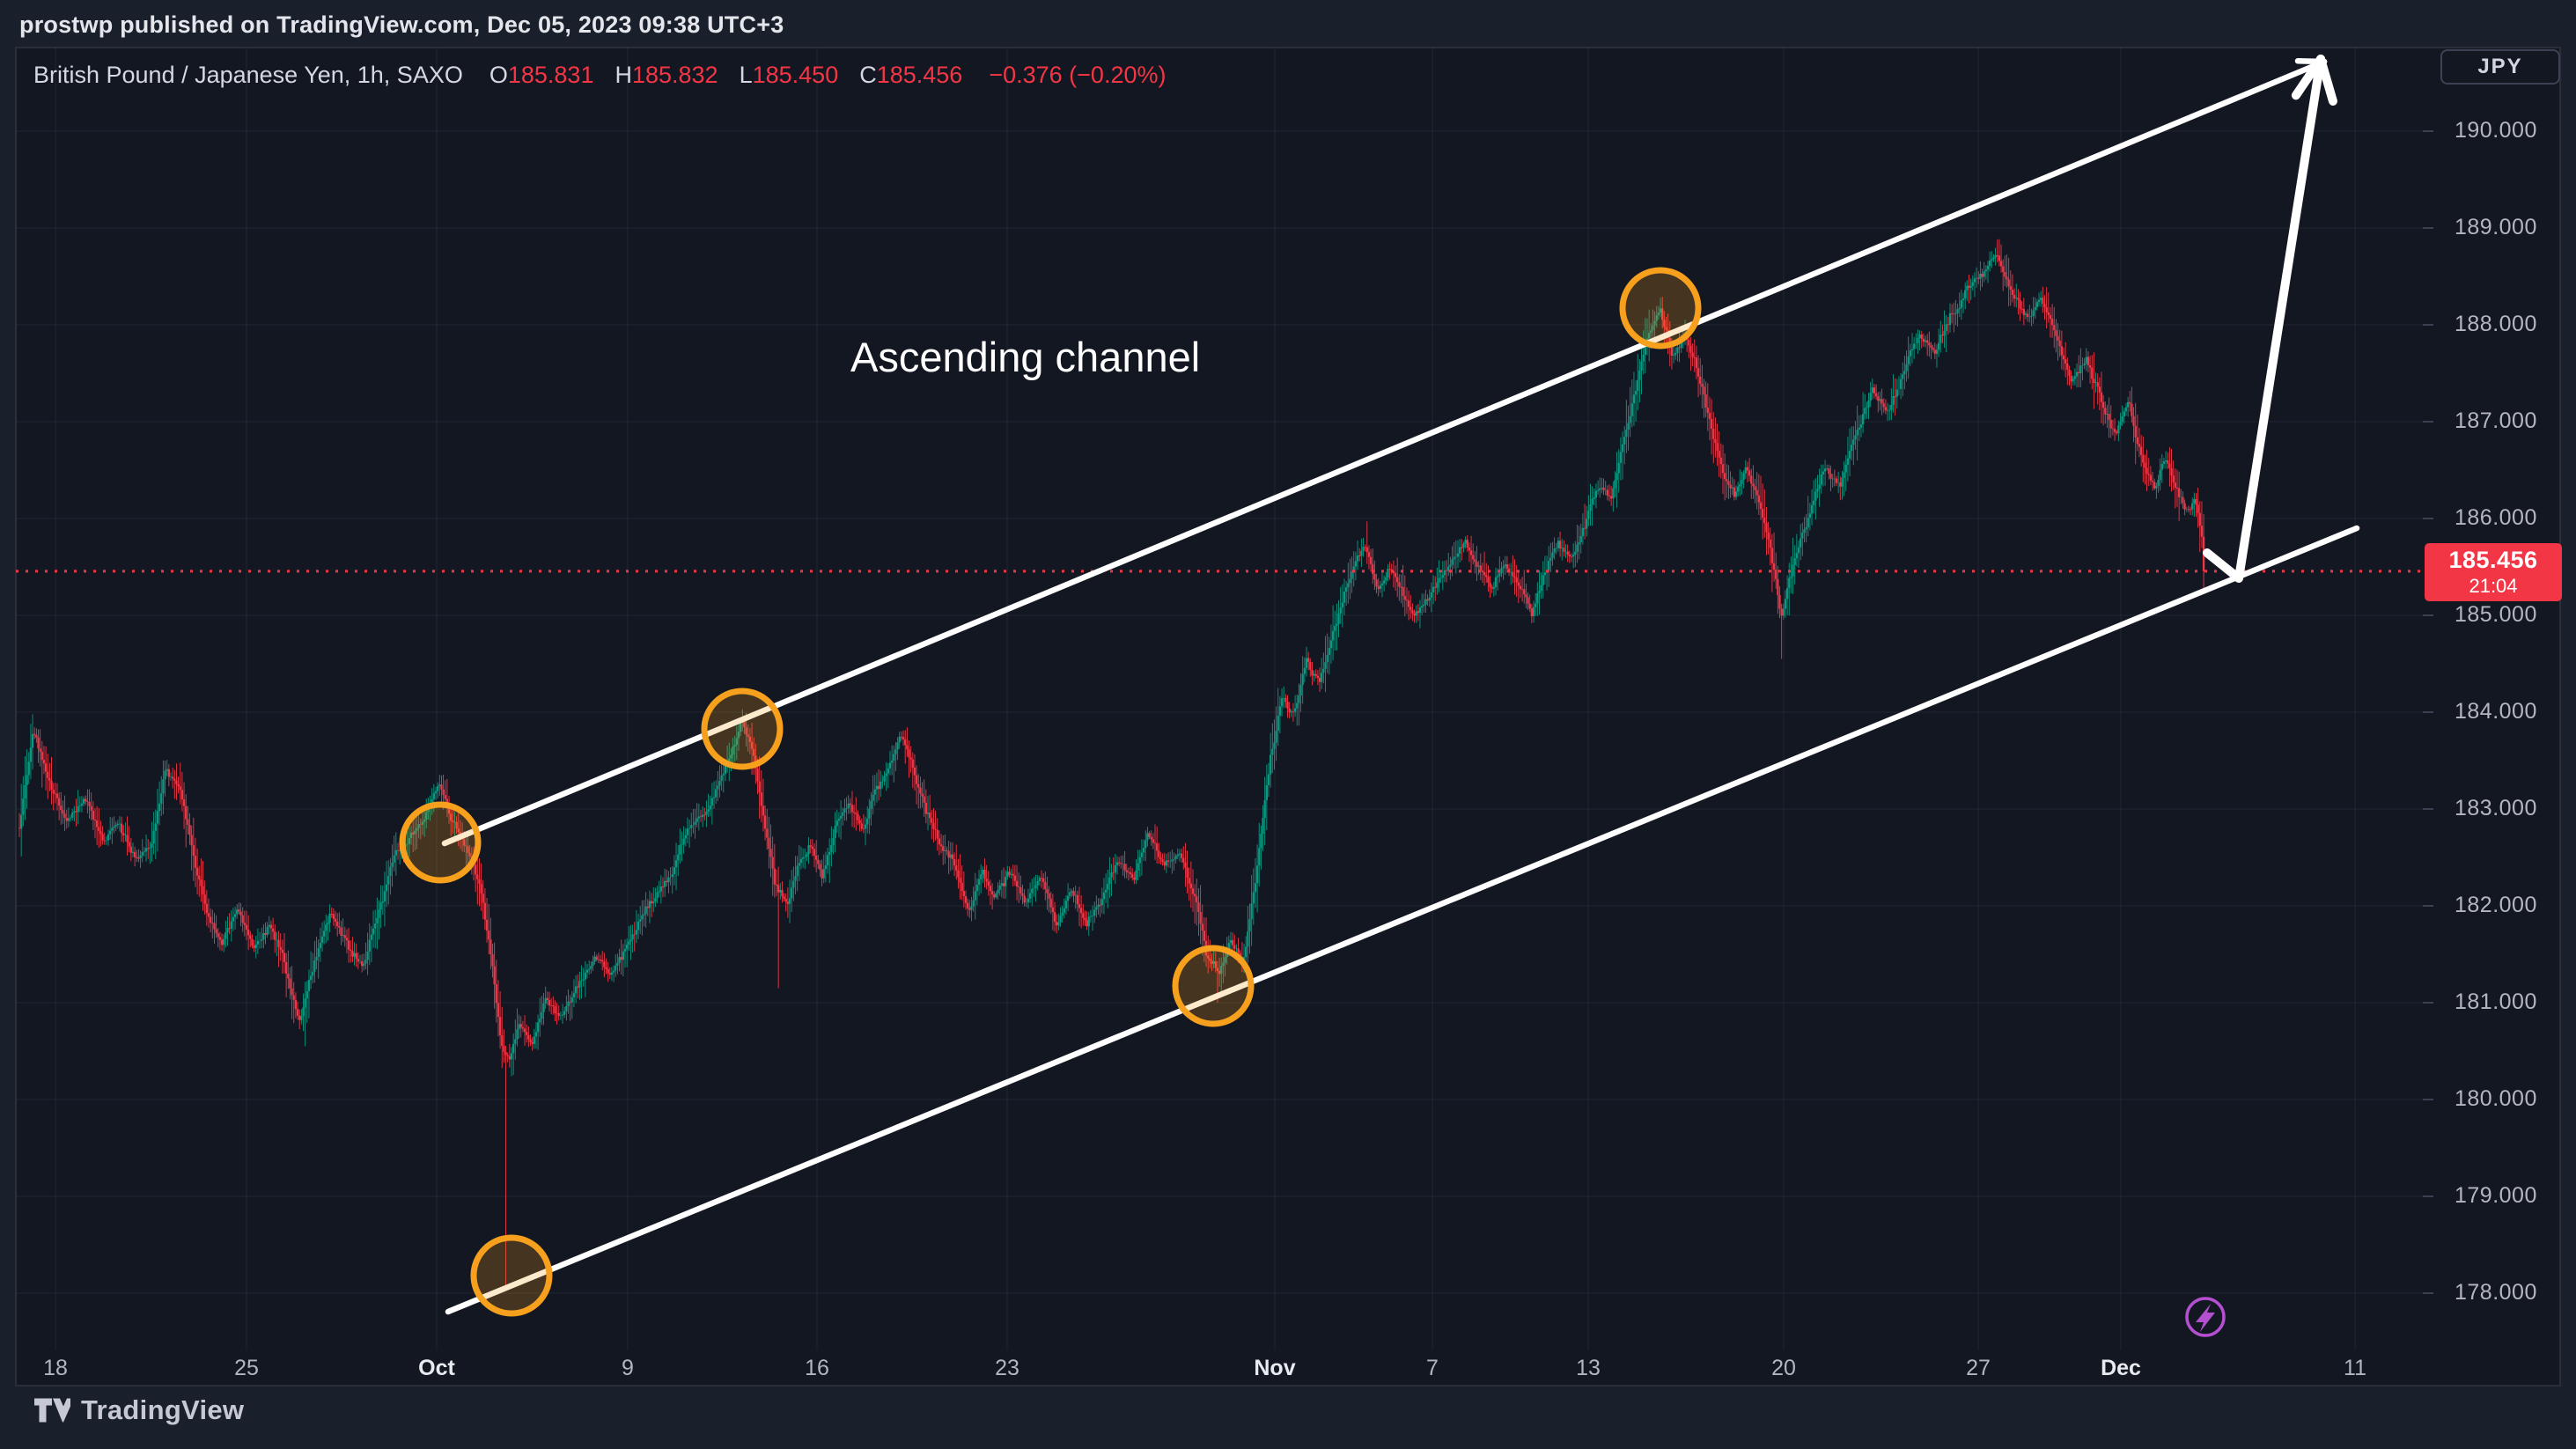  What do you see at coordinates (2496, 517) in the screenshot?
I see `price-axis-label: 186.000` at bounding box center [2496, 517].